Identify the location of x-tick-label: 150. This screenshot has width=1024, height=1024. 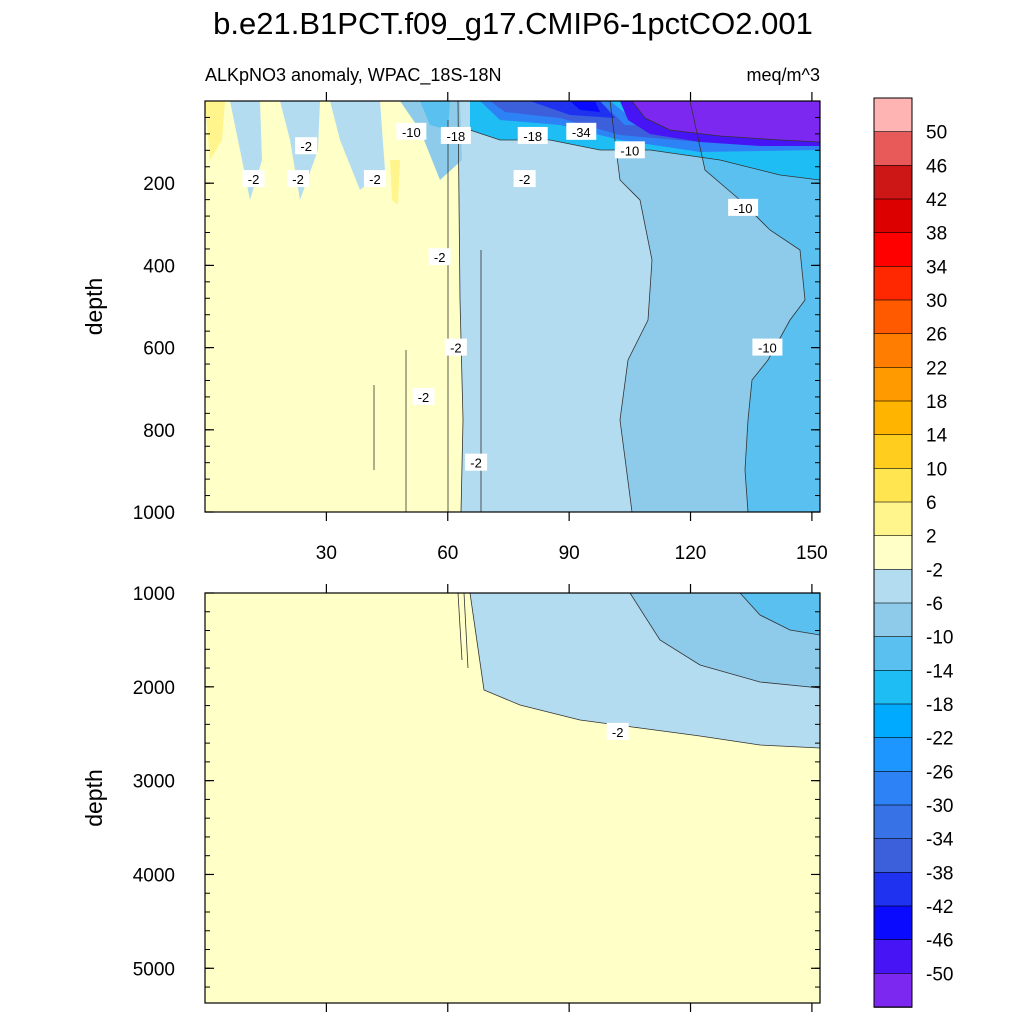
(812, 553).